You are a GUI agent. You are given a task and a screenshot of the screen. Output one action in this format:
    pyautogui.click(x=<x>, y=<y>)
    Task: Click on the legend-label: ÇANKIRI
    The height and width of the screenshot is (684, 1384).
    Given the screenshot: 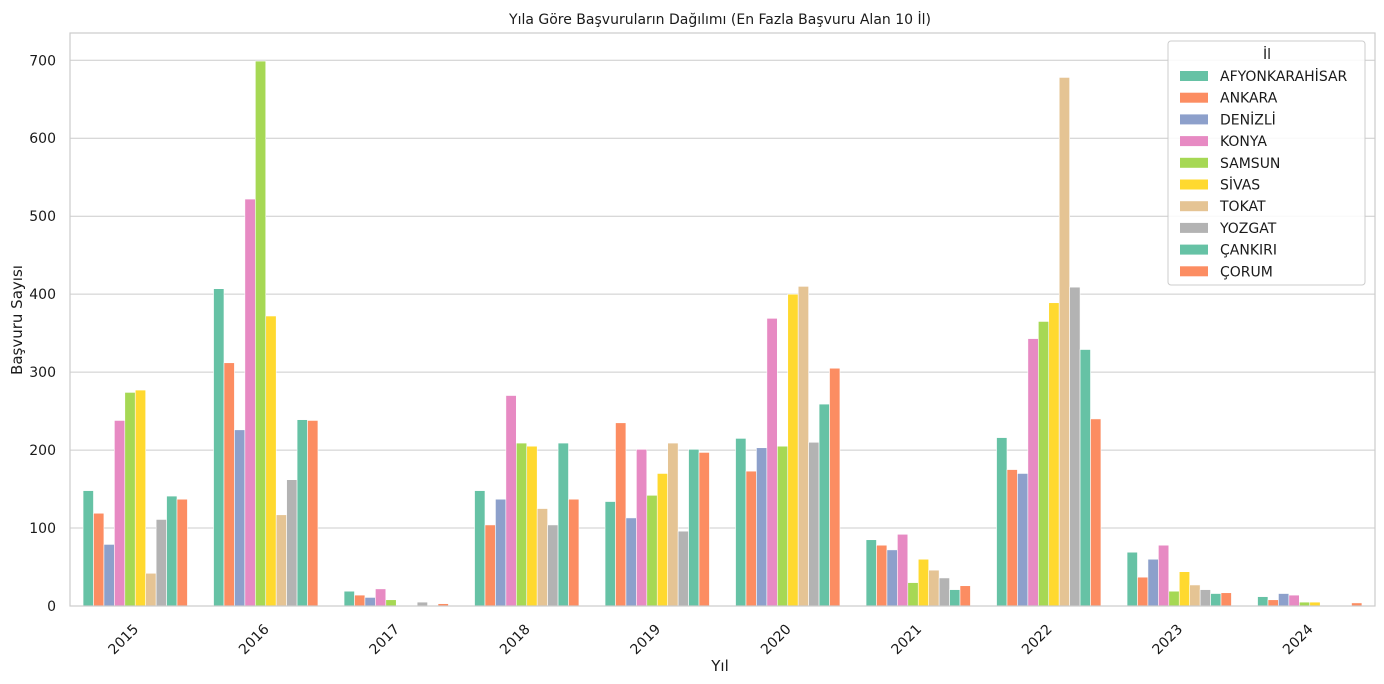 What is the action you would take?
    pyautogui.click(x=1248, y=251)
    